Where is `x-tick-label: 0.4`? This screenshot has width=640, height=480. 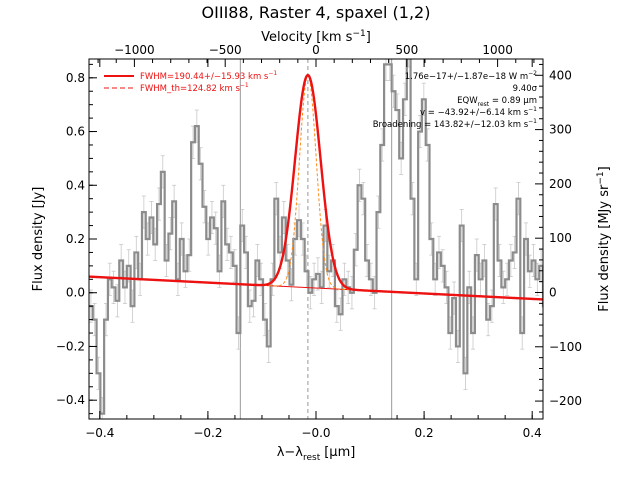
x-tick-label: 0.4 is located at coordinates (532, 433).